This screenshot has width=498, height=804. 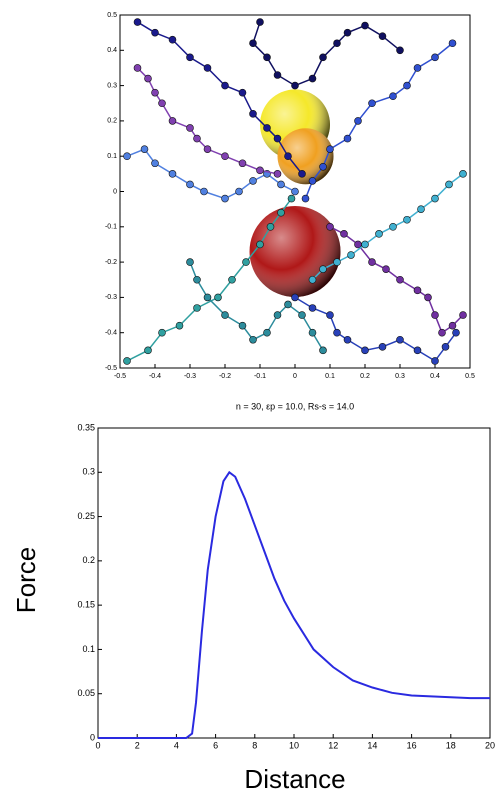 I want to click on x-tick-label: 16, so click(x=412, y=745).